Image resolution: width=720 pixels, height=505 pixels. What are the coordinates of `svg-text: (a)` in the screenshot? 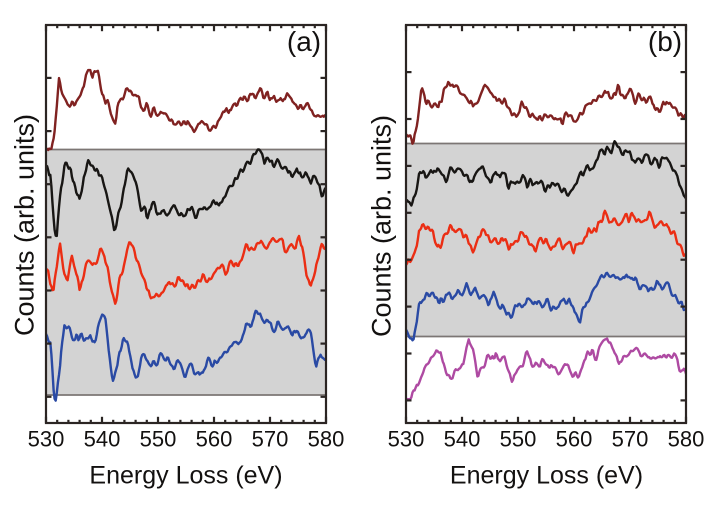 It's located at (304, 41).